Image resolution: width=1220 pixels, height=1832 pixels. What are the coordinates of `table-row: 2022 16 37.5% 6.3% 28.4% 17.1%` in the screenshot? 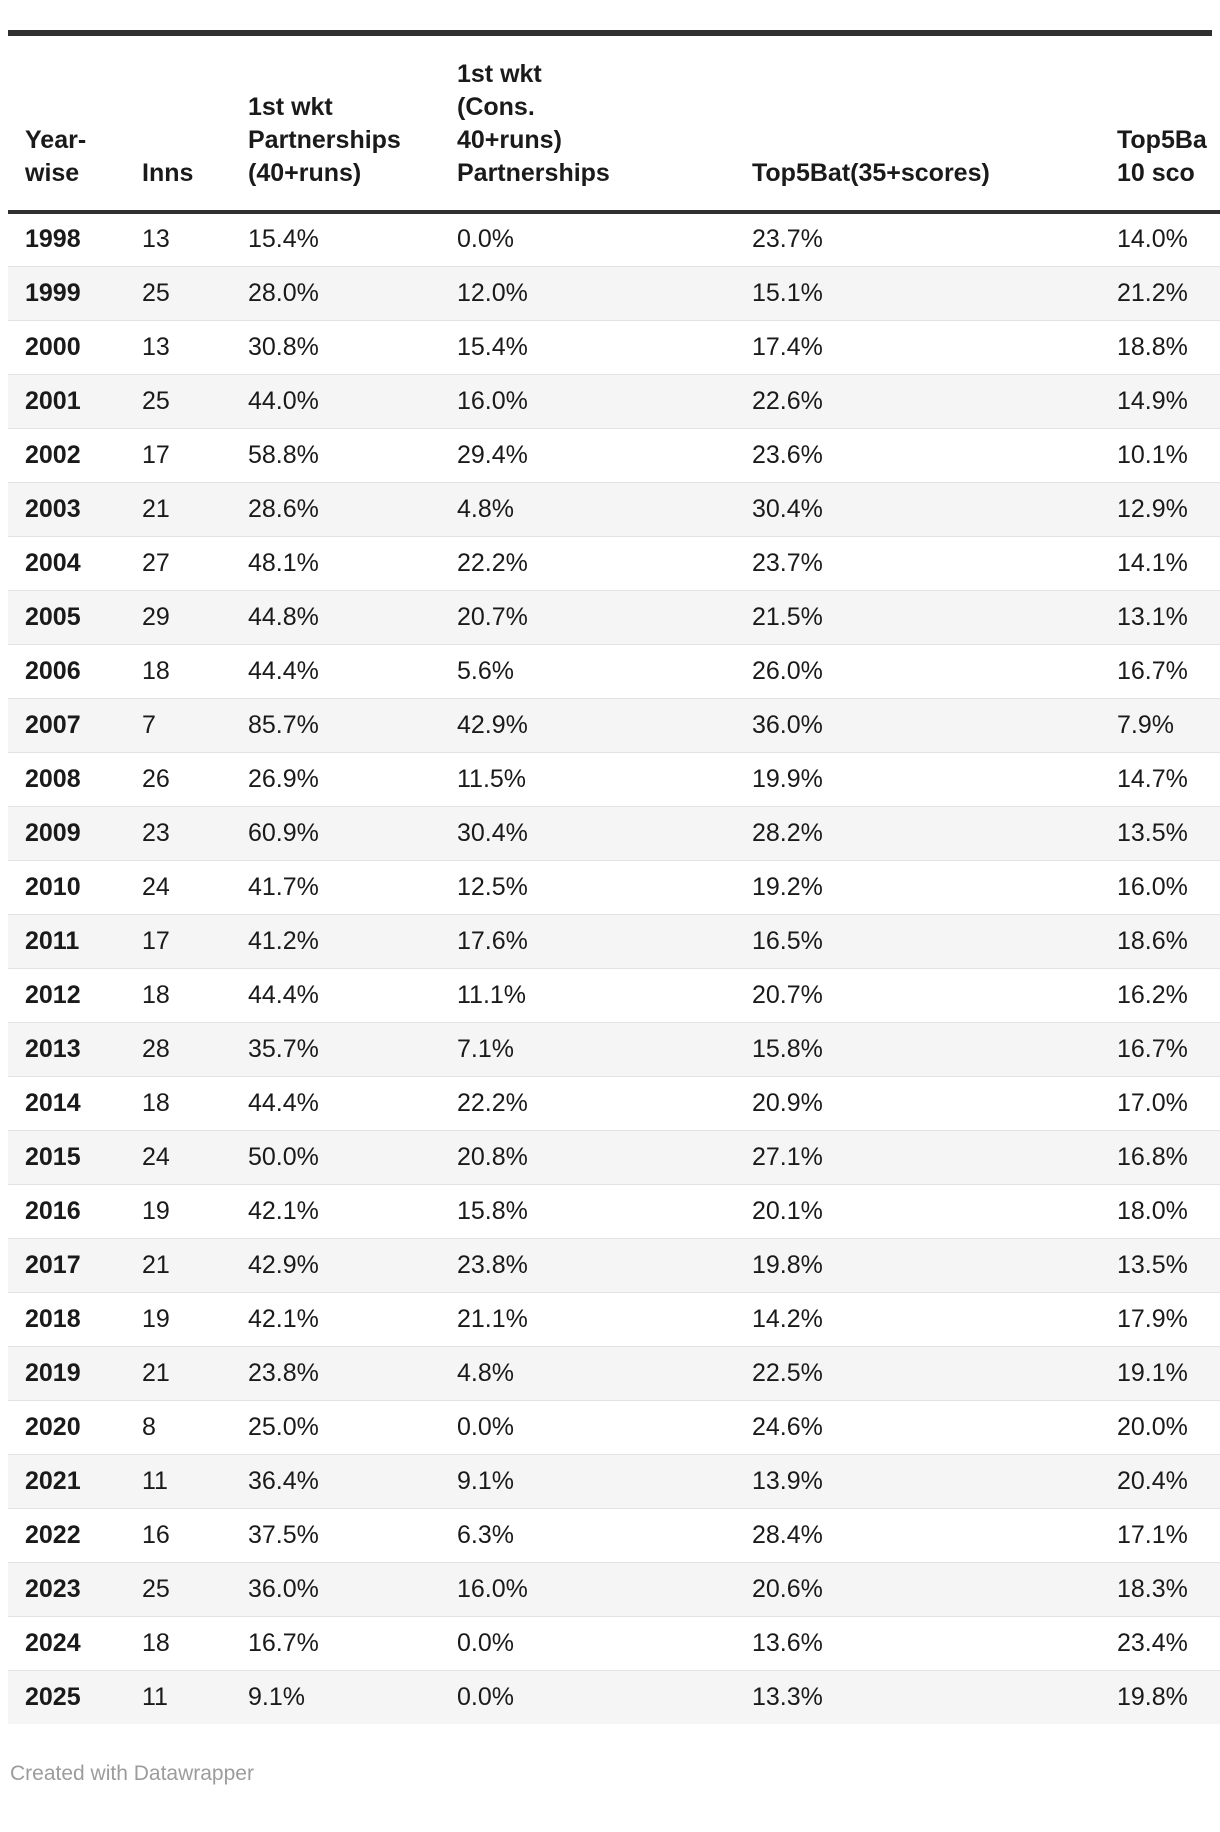 It's located at (614, 1534).